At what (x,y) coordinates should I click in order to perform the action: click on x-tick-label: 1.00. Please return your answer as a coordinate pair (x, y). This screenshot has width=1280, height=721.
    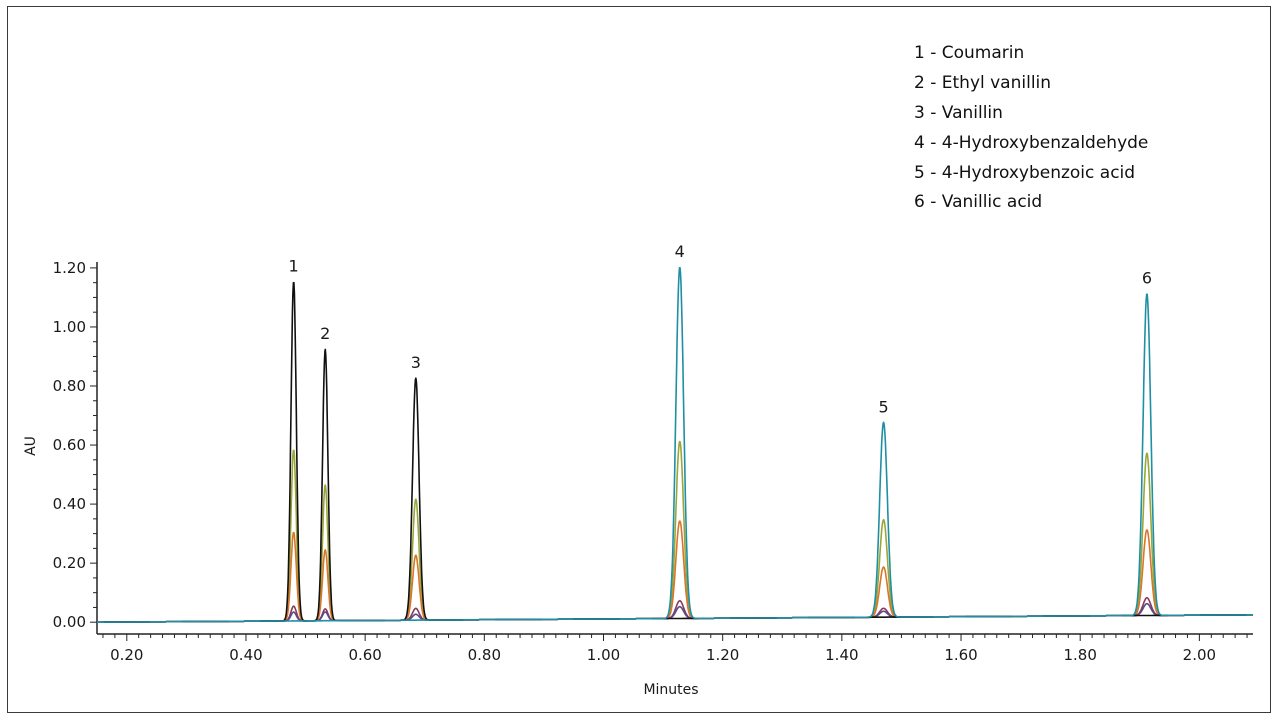
    Looking at the image, I should click on (603, 655).